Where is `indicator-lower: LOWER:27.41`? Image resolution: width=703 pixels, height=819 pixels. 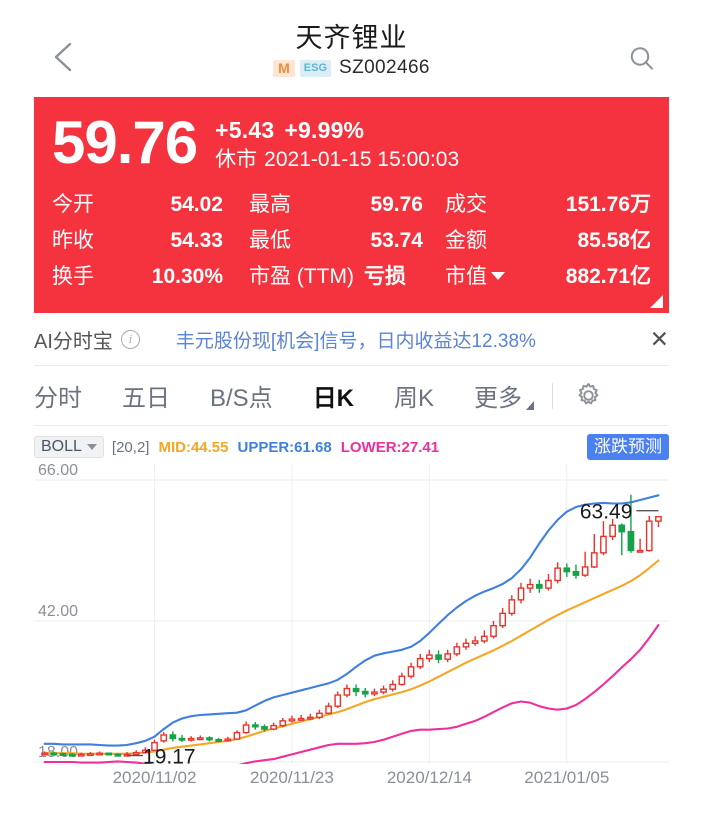
indicator-lower: LOWER:27.41 is located at coordinates (390, 447).